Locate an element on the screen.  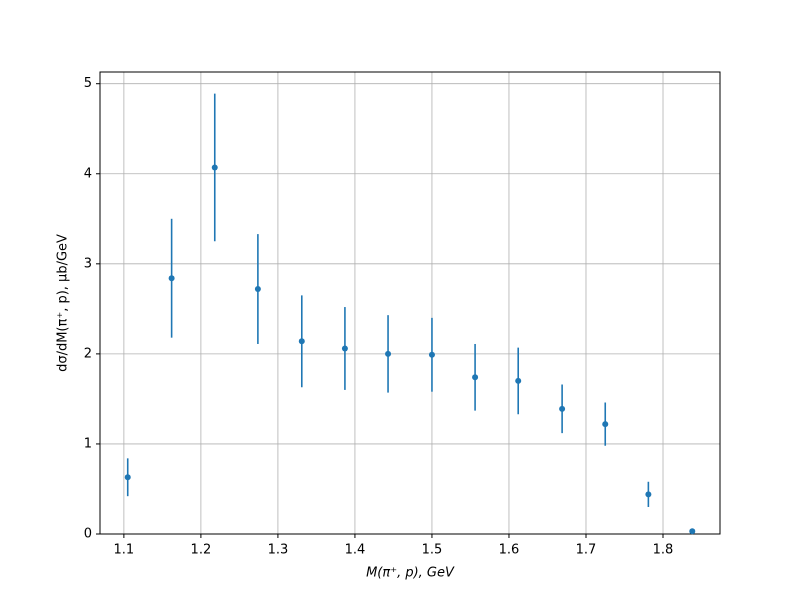
y-tick-label: 0 is located at coordinates (88, 534).